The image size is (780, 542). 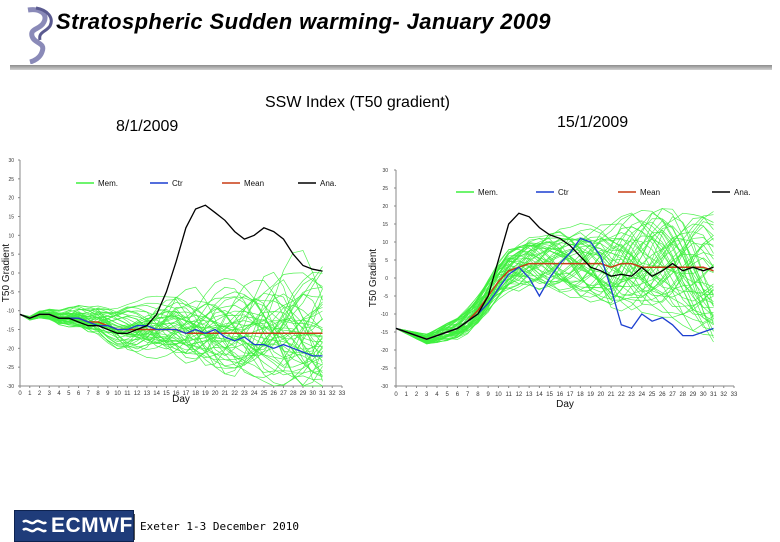 What do you see at coordinates (386, 297) in the screenshot?
I see `y-tick-label: -5` at bounding box center [386, 297].